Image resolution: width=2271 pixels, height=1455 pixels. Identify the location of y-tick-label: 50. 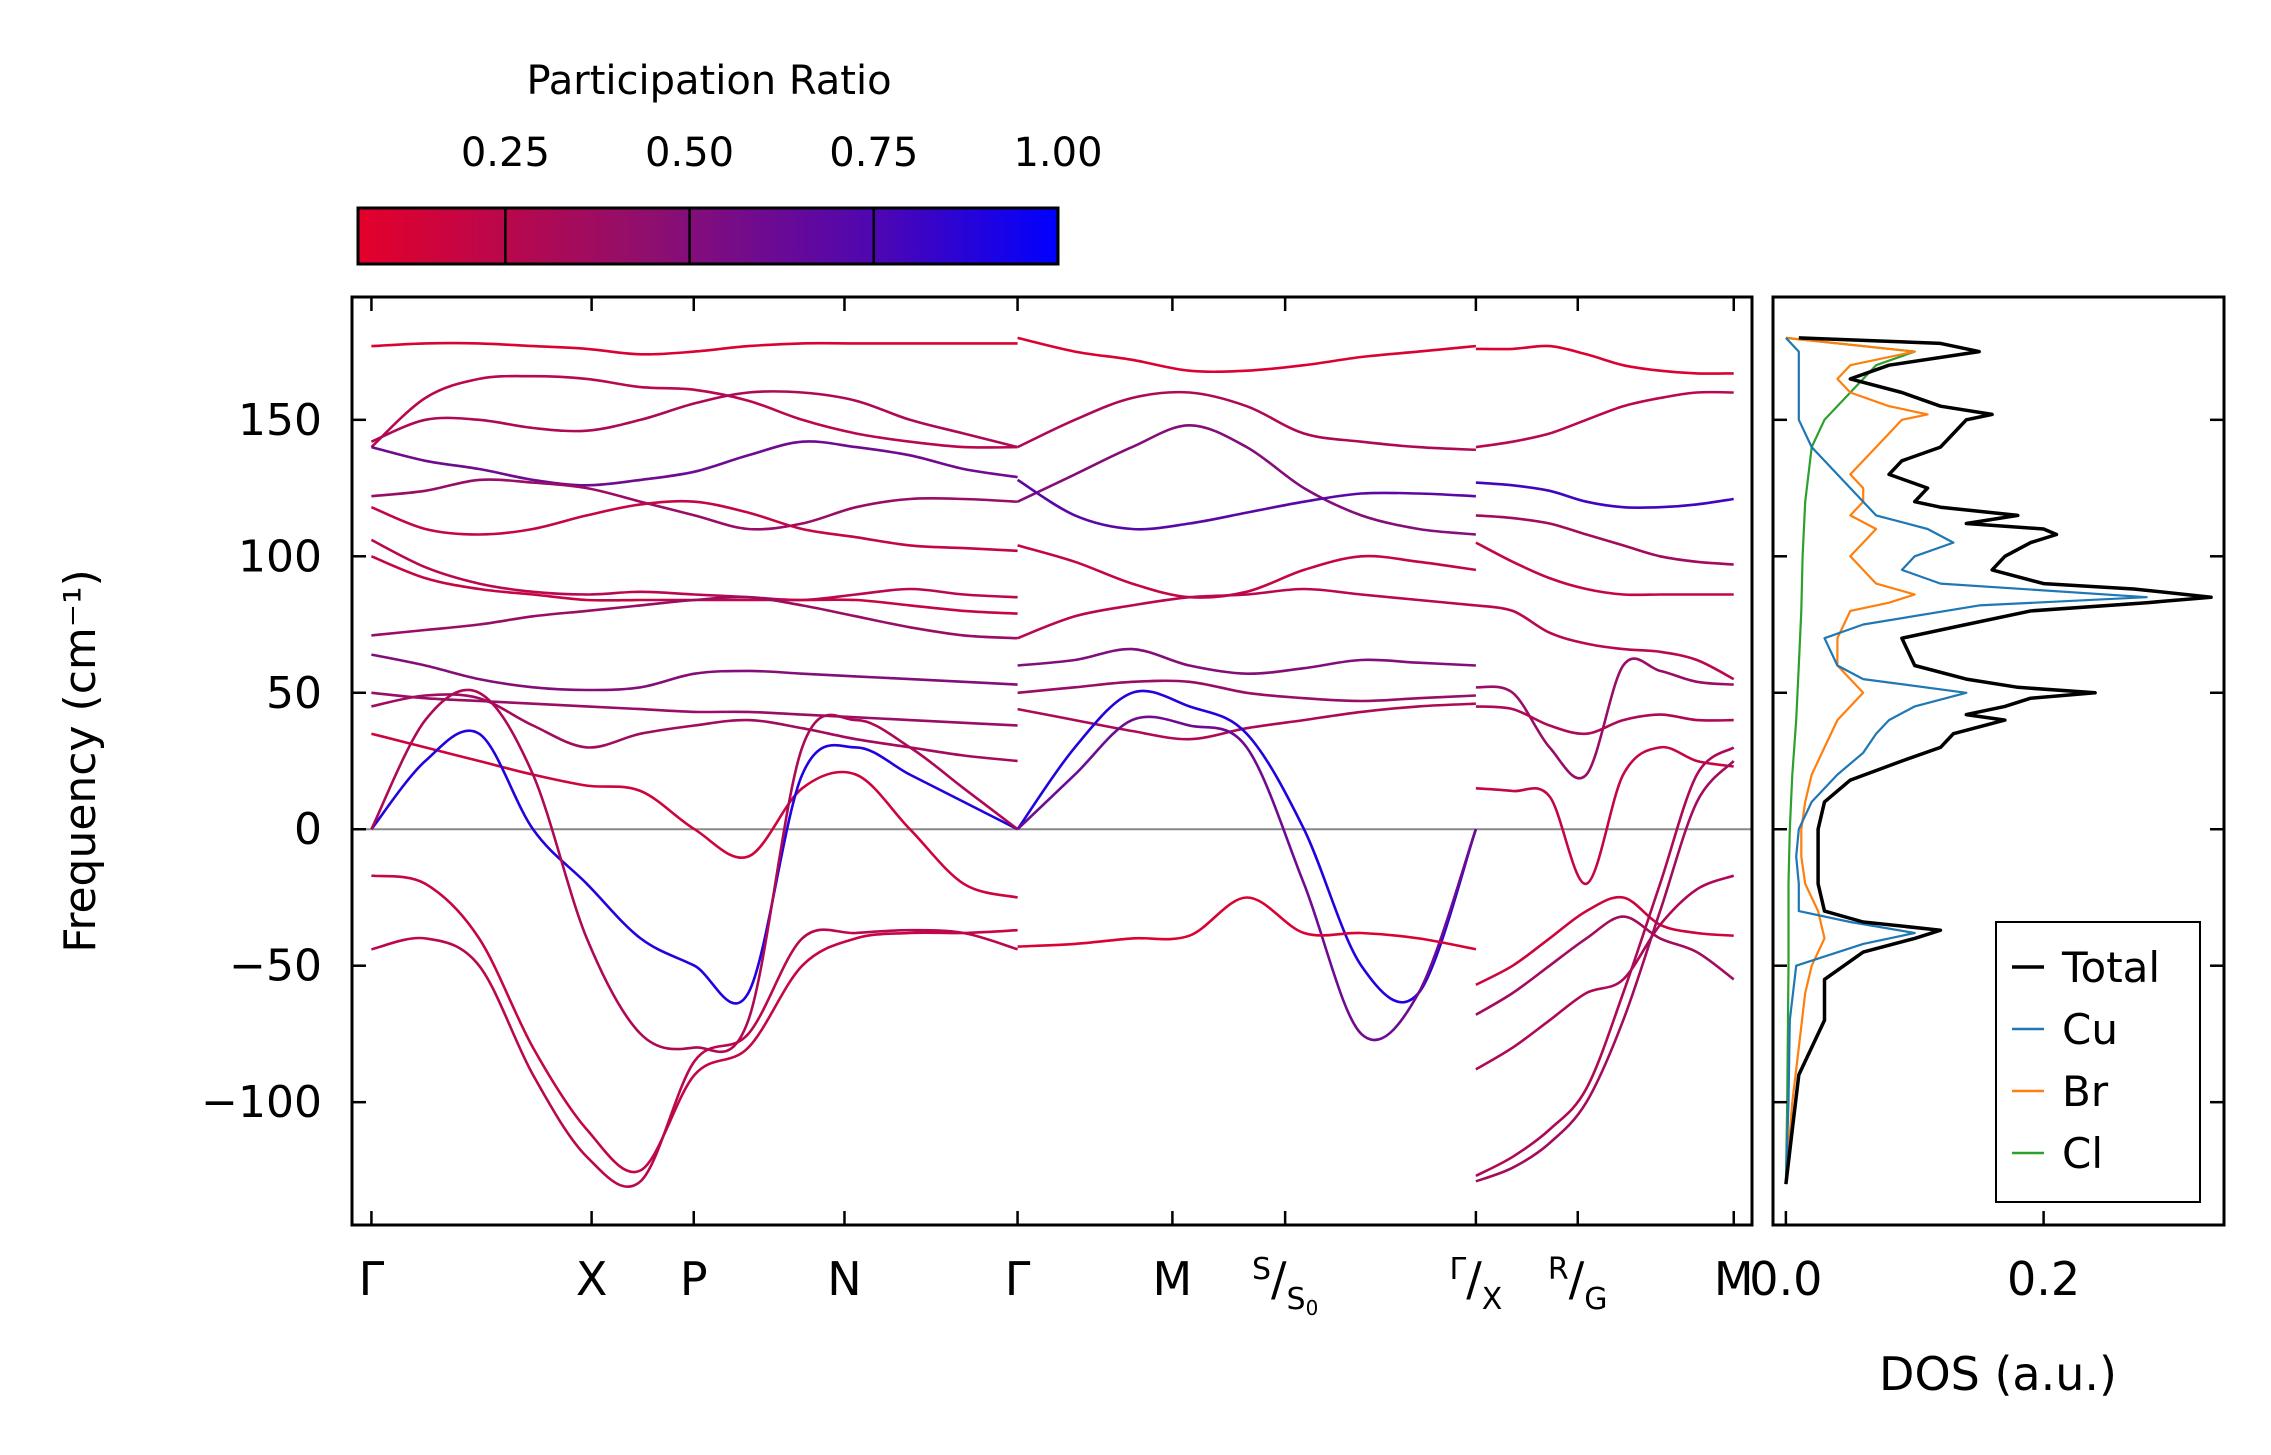
(294, 693).